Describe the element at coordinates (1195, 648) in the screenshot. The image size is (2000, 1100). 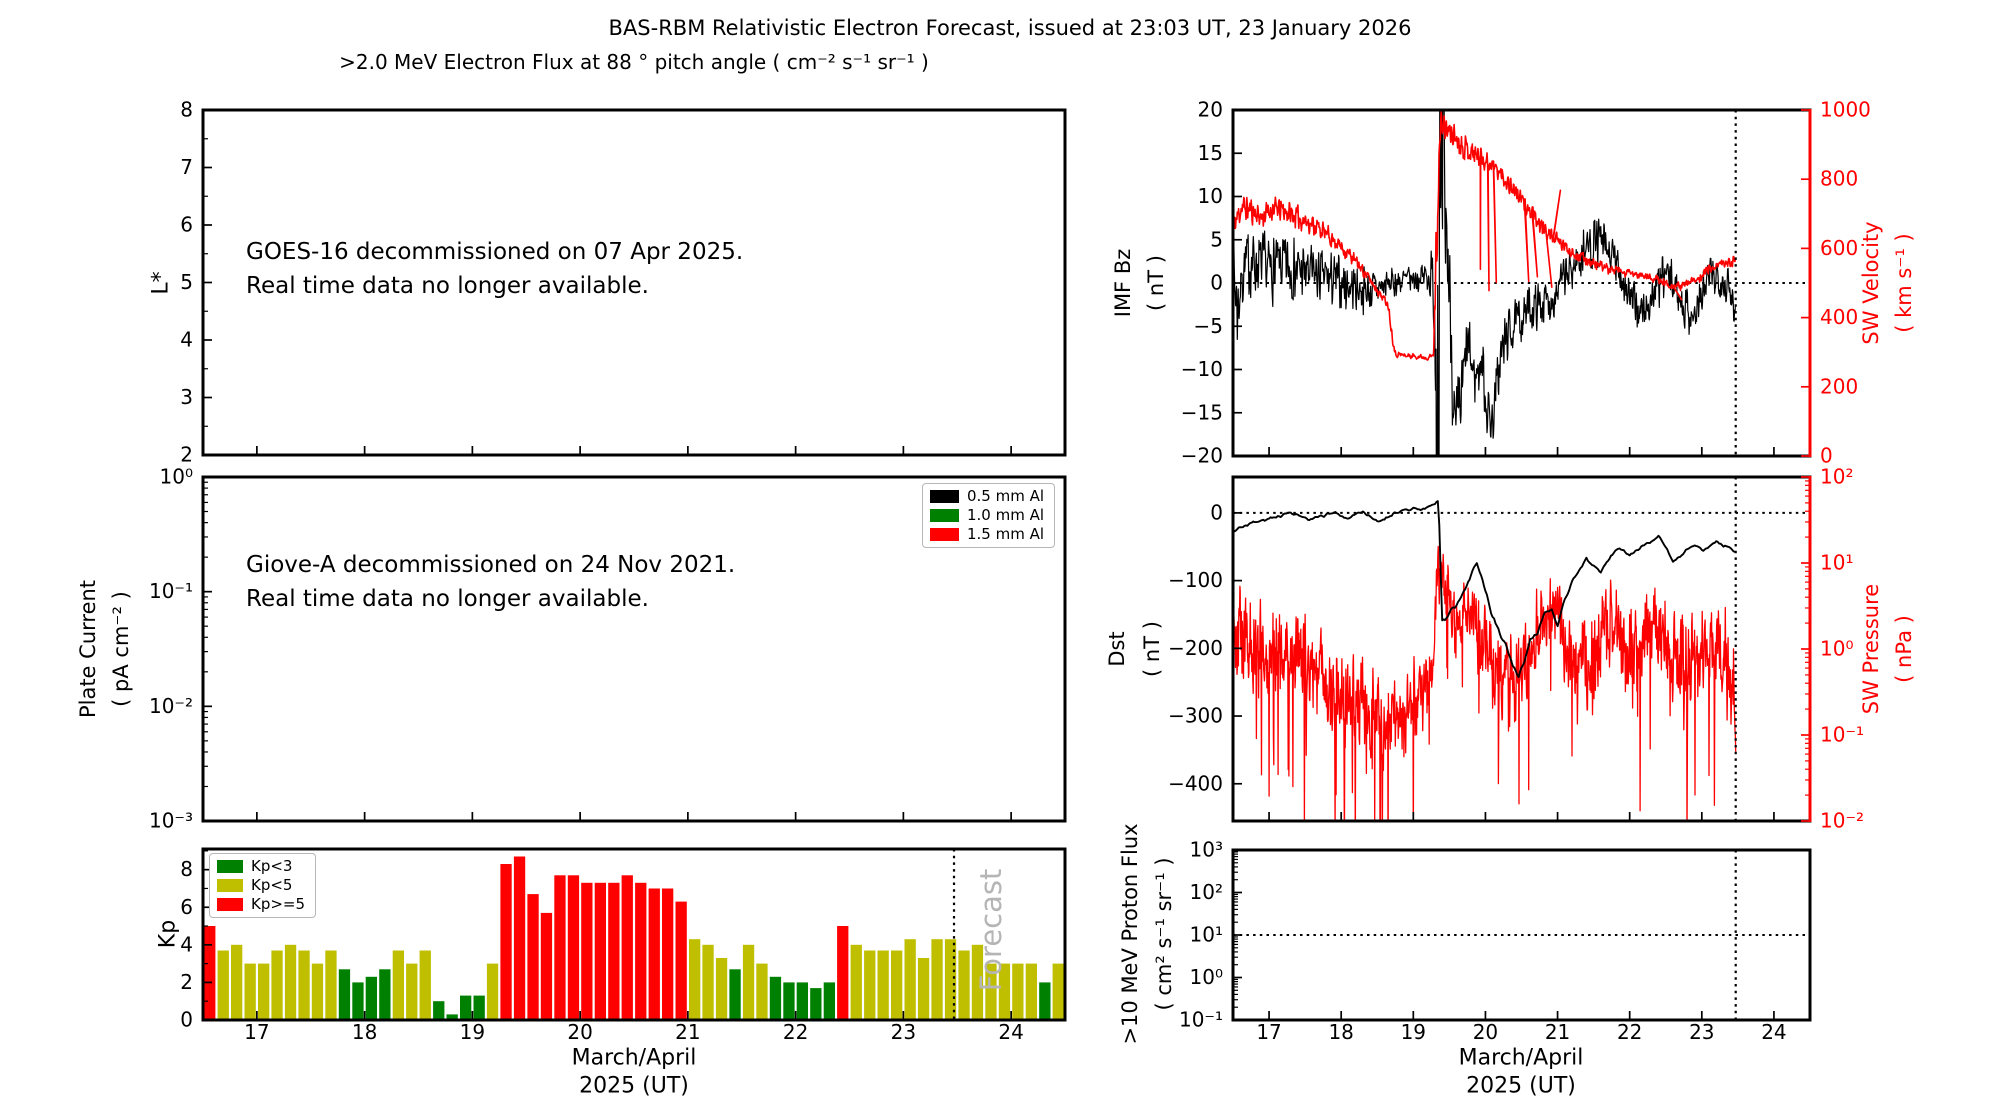
I see `y-tick-label: −200` at that location.